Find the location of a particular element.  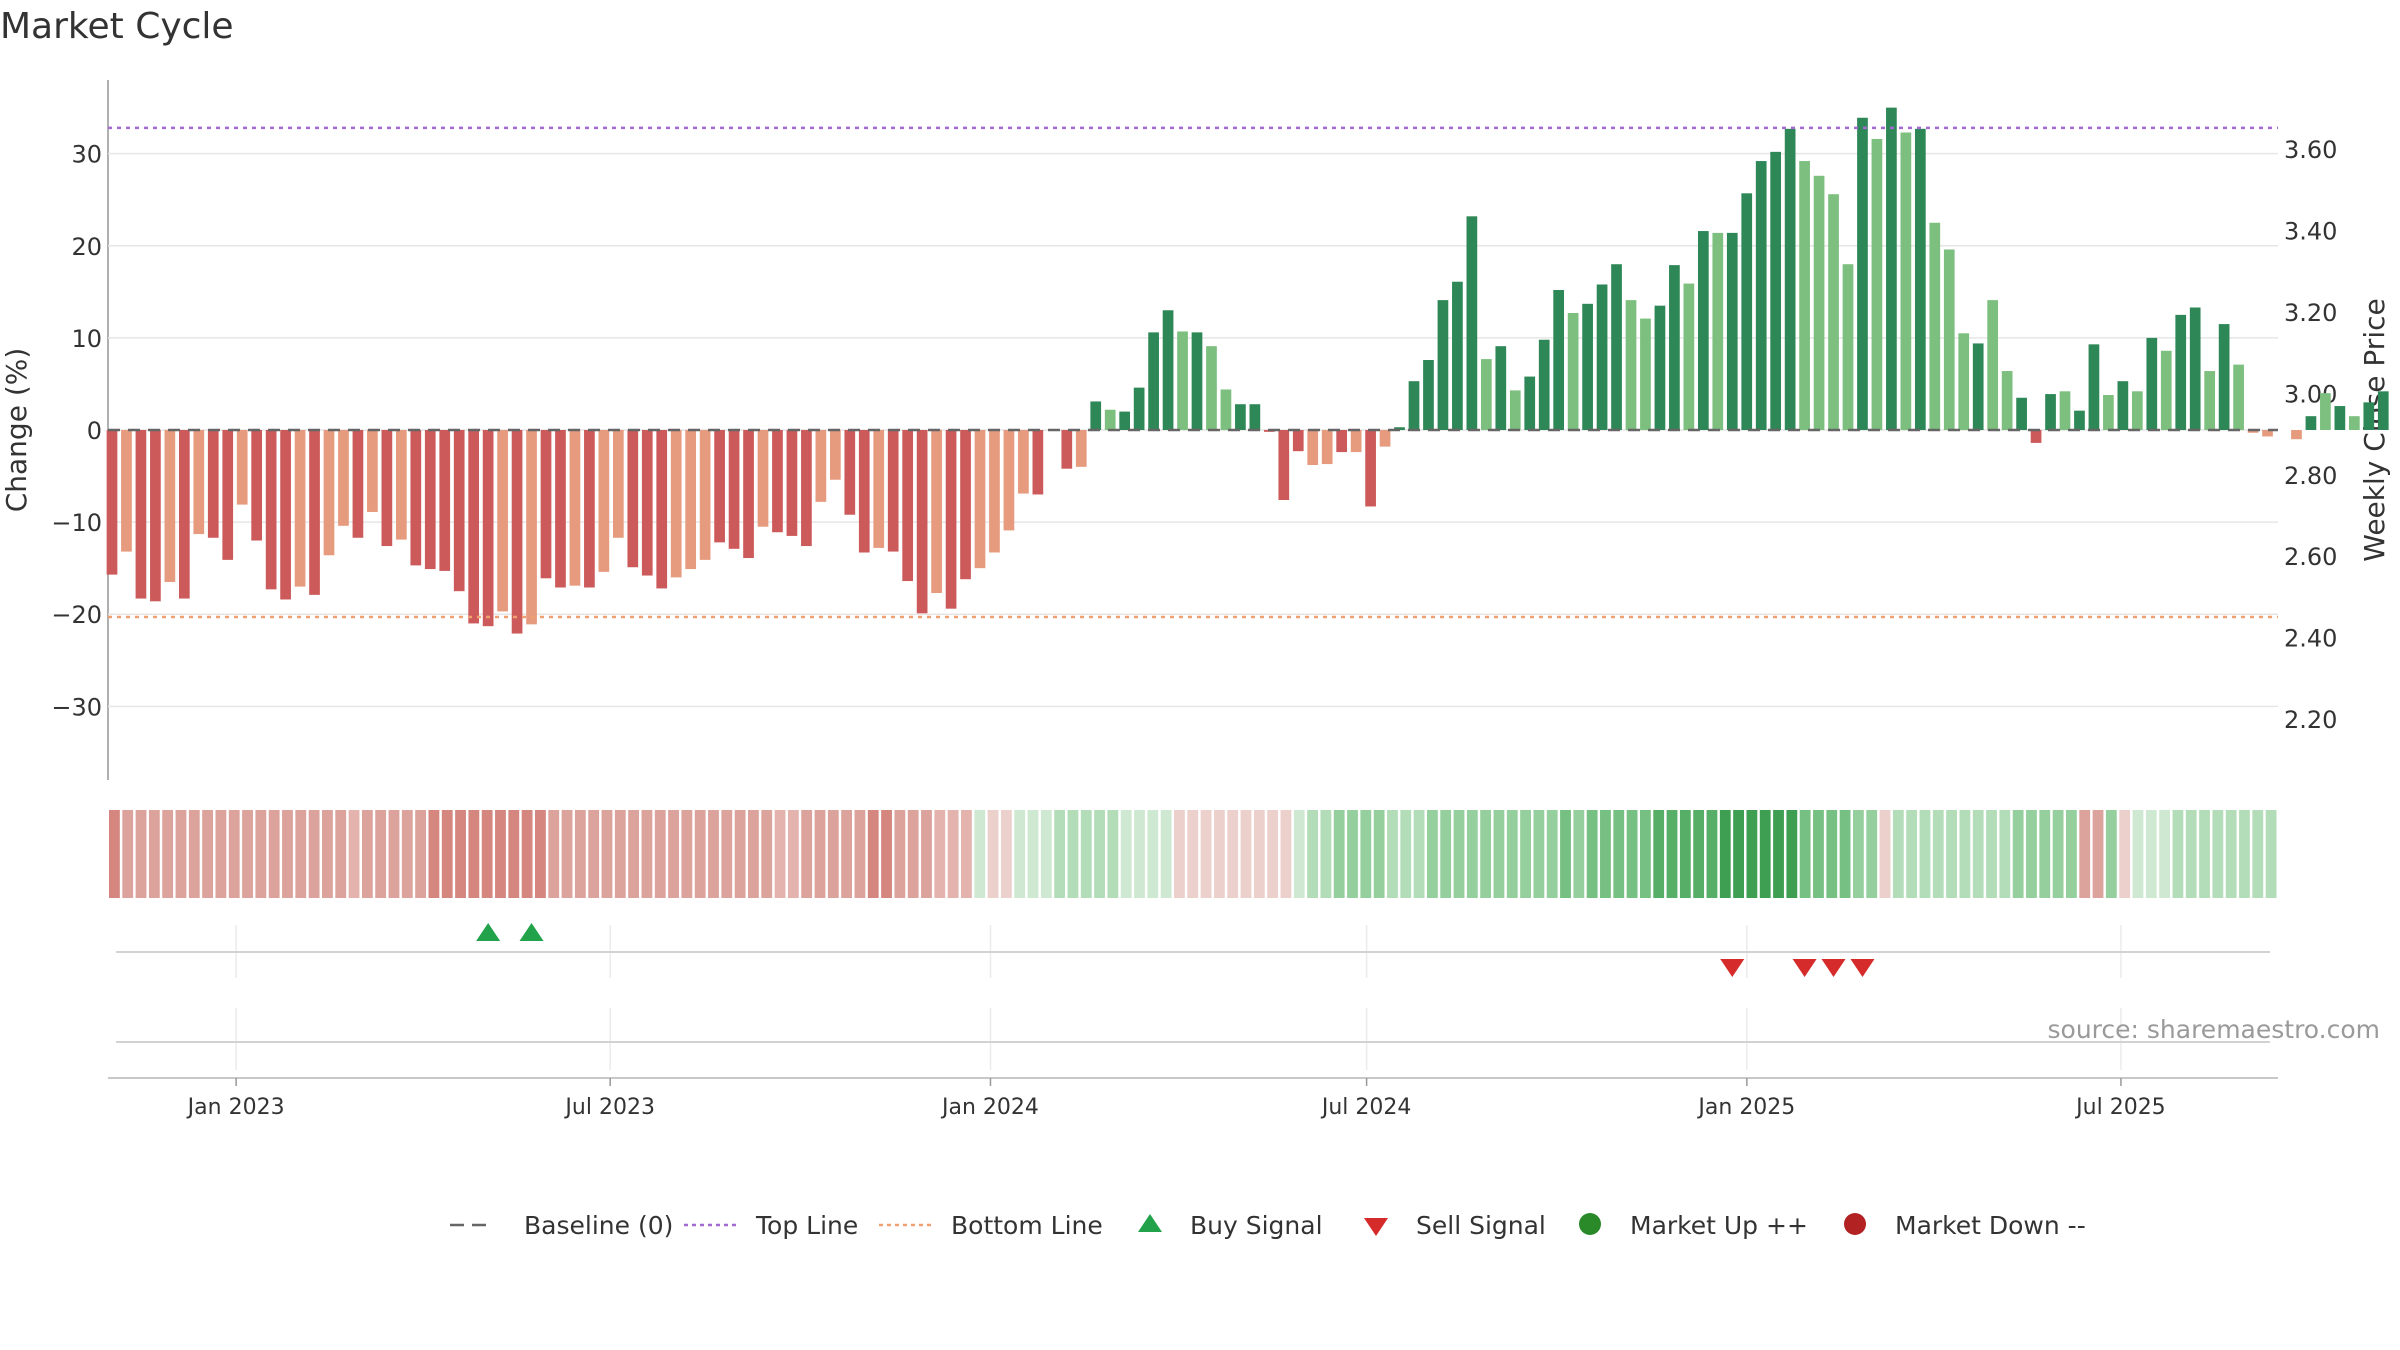

x-tick-label: Jan 2023 is located at coordinates (235, 1107).